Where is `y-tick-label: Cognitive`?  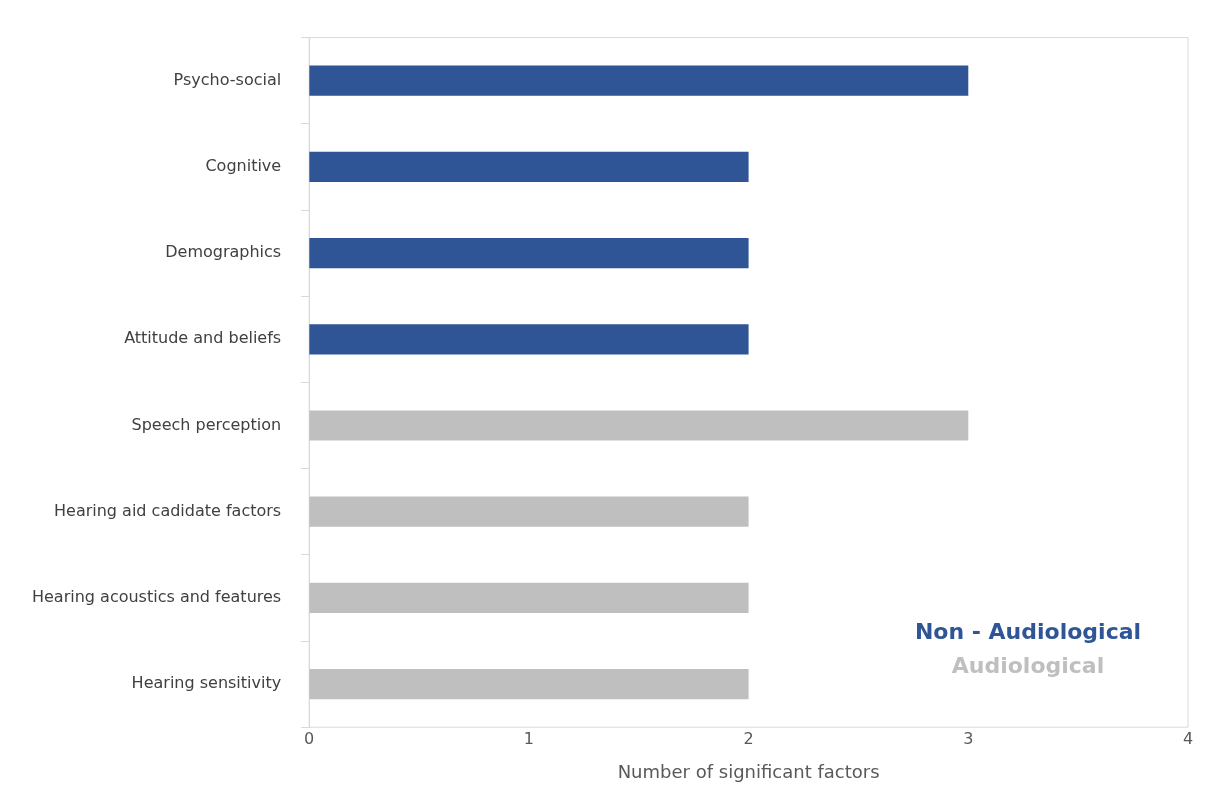
y-tick-label: Cognitive is located at coordinates (243, 166).